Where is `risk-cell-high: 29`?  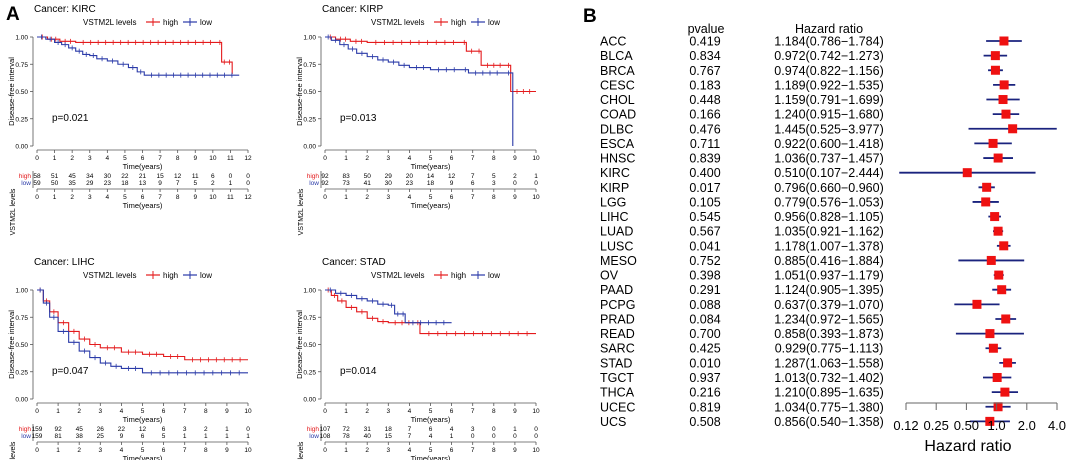
risk-cell-high: 29 is located at coordinates (389, 176).